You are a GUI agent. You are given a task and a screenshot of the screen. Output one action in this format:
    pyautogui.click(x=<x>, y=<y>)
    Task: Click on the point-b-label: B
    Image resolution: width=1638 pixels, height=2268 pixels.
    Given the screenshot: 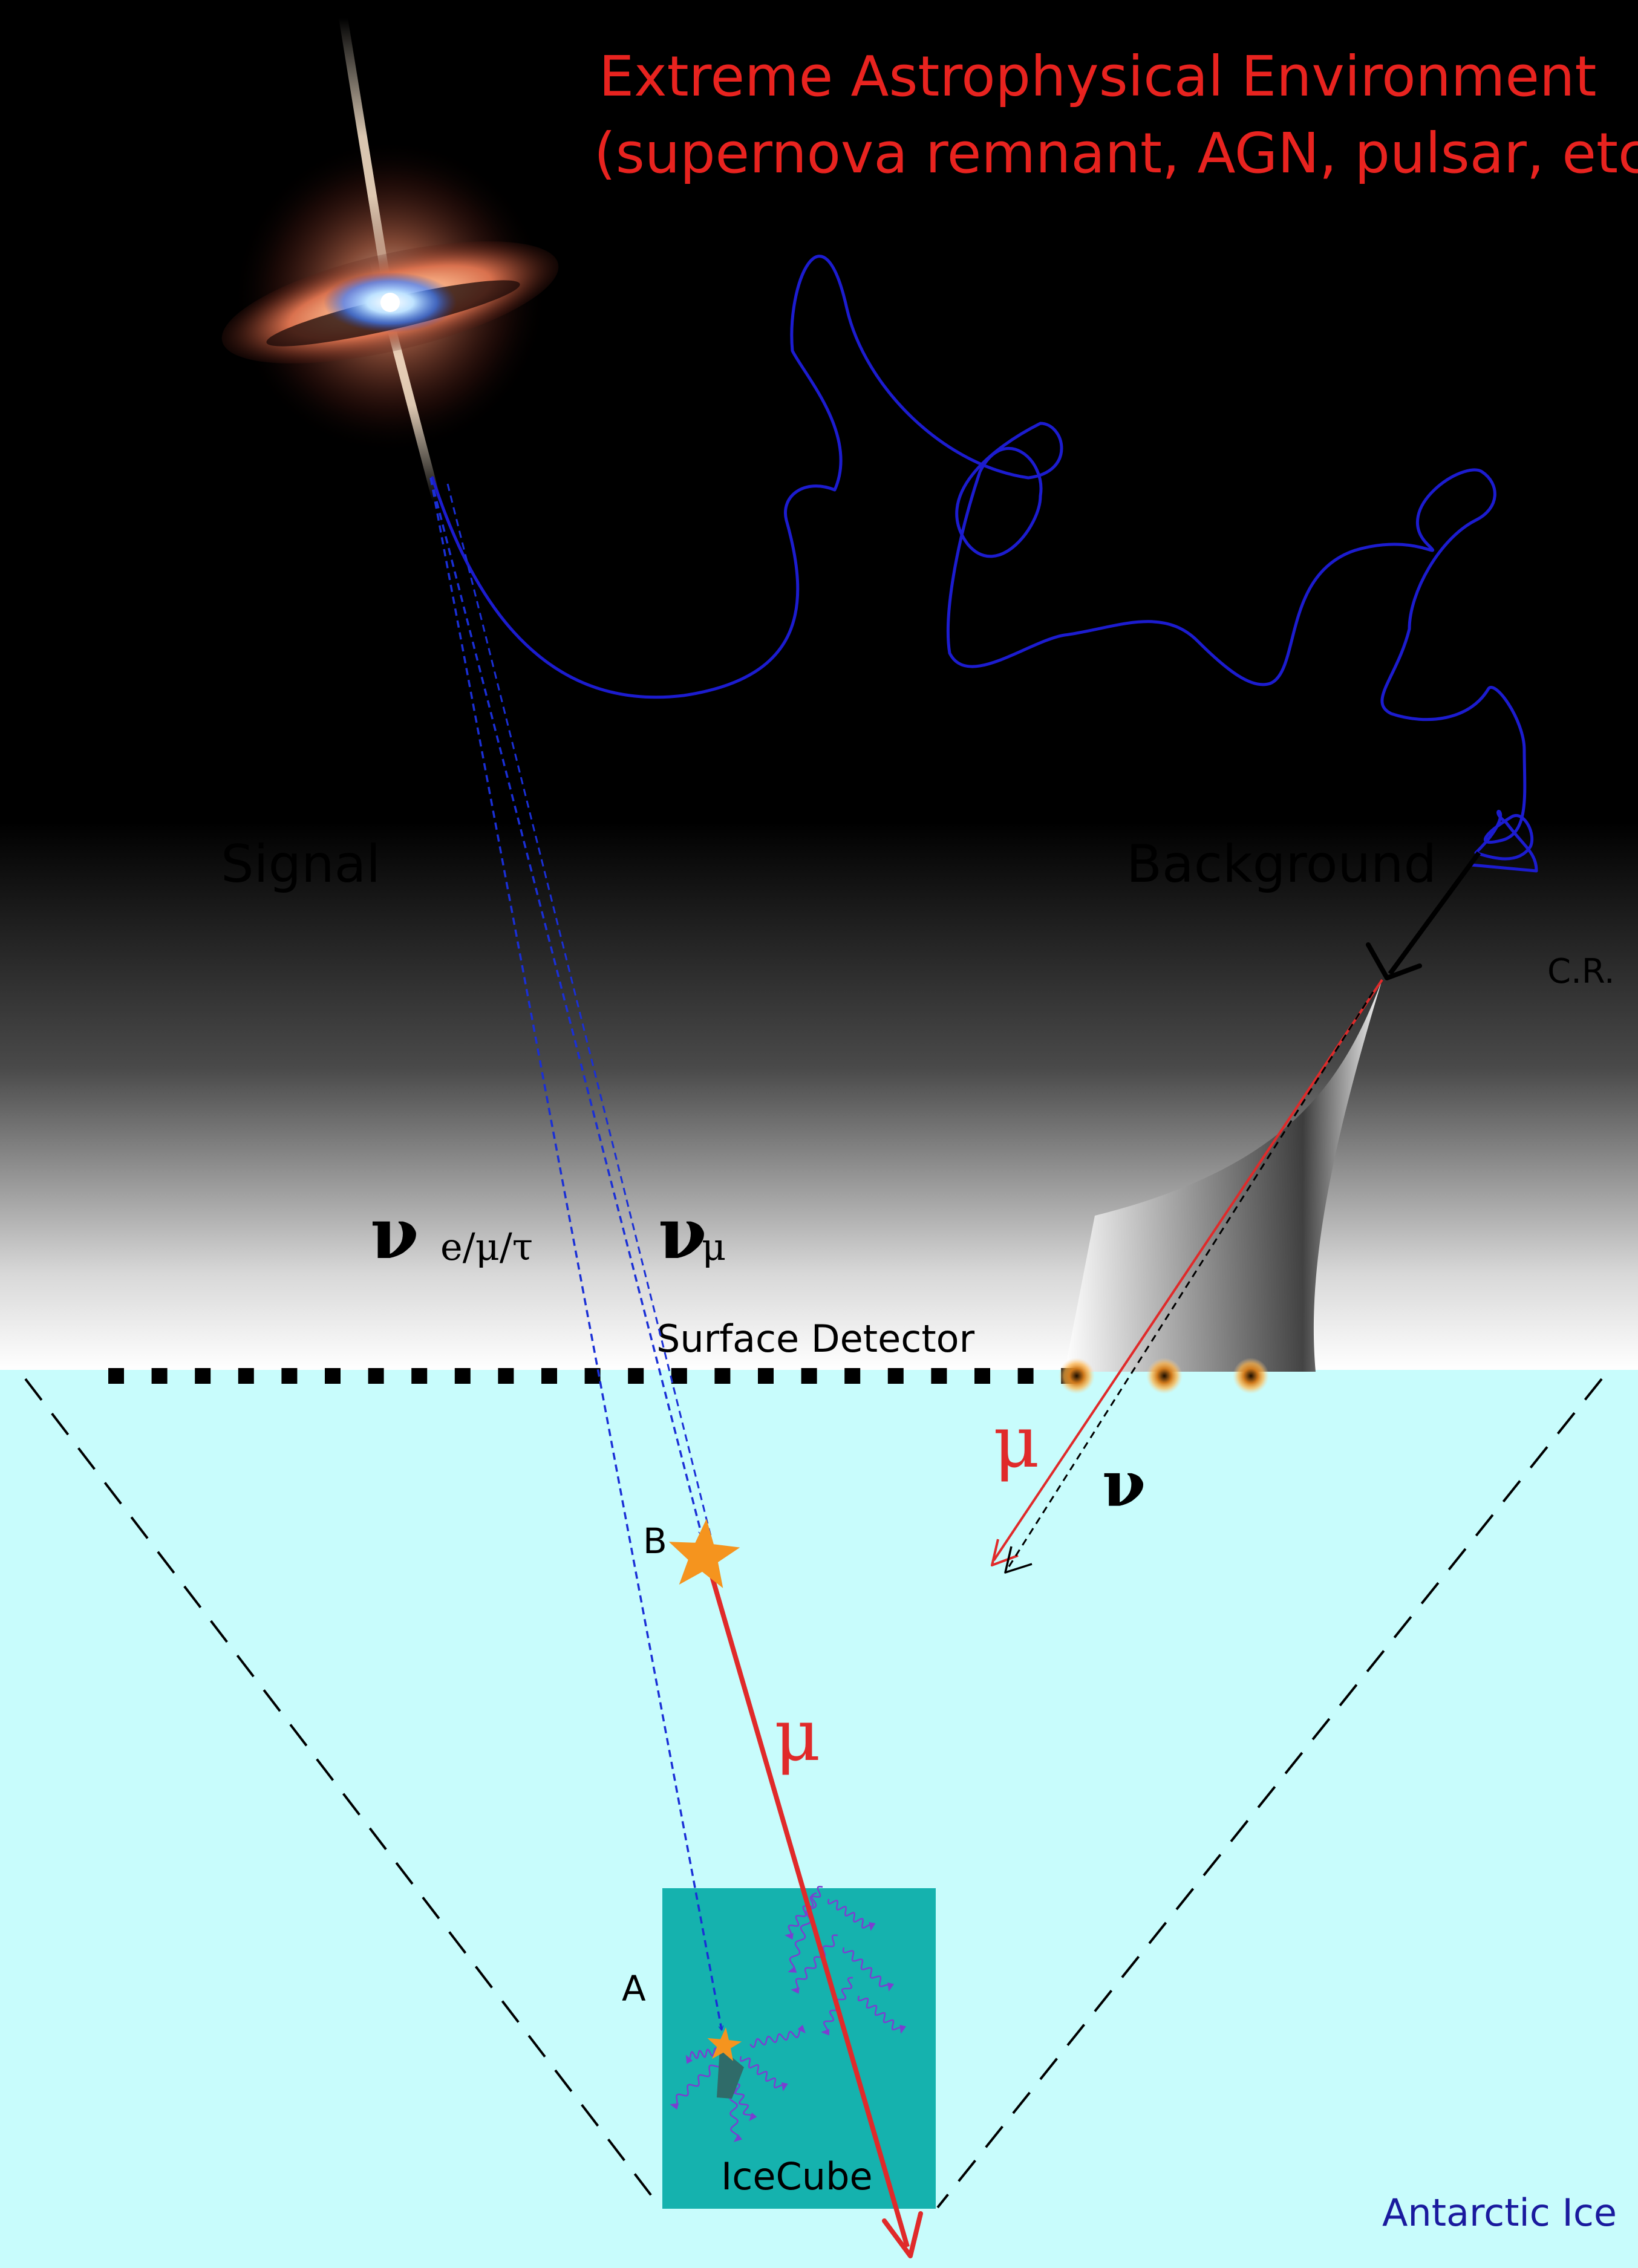 What is the action you would take?
    pyautogui.click(x=655, y=1541)
    